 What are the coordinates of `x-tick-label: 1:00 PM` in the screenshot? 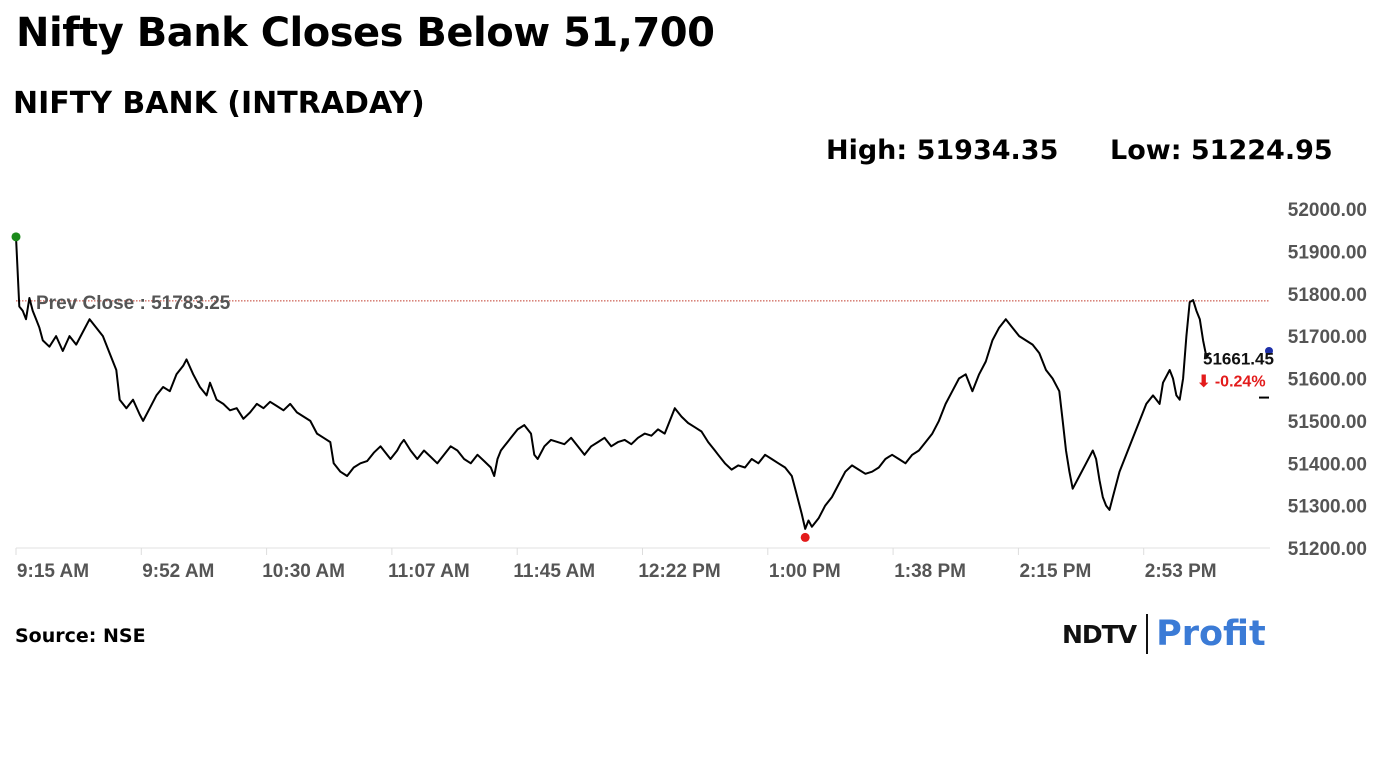 It's located at (805, 571).